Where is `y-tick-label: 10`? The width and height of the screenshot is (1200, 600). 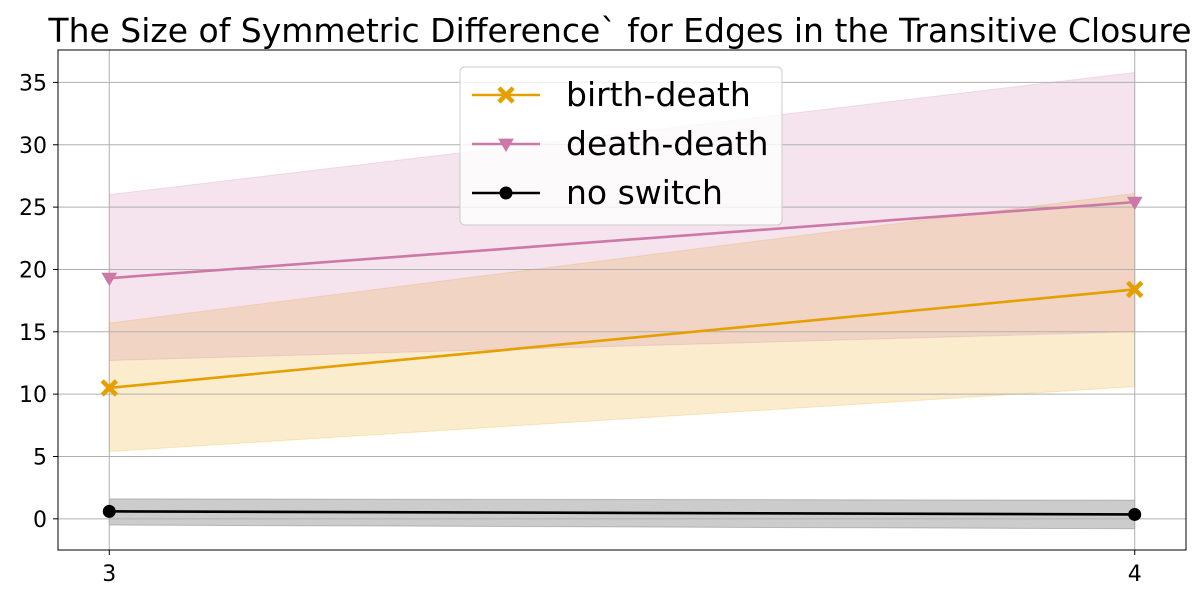 y-tick-label: 10 is located at coordinates (33, 395).